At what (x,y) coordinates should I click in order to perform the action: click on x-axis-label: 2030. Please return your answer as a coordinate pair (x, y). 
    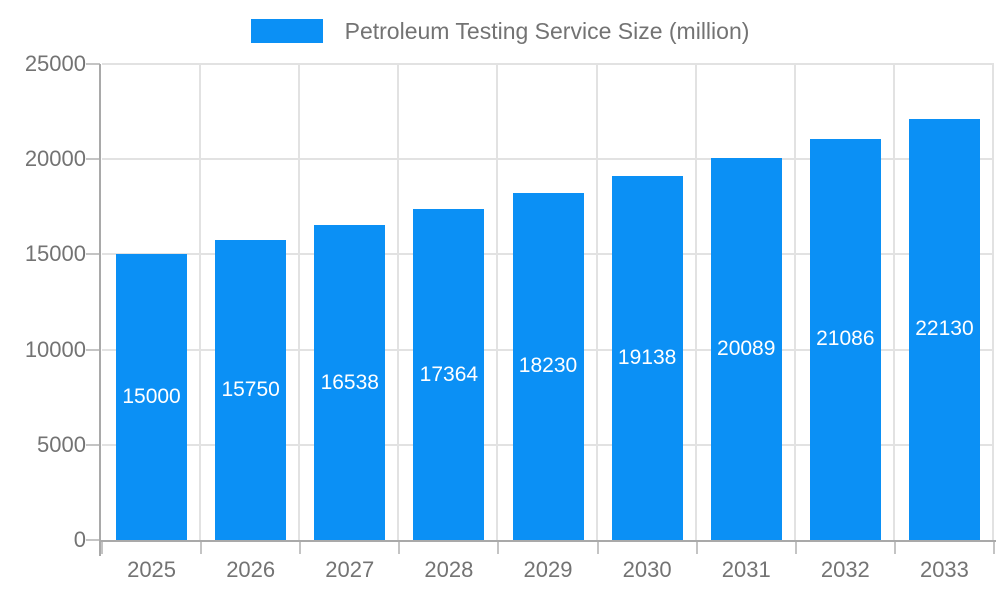
    Looking at the image, I should click on (647, 569).